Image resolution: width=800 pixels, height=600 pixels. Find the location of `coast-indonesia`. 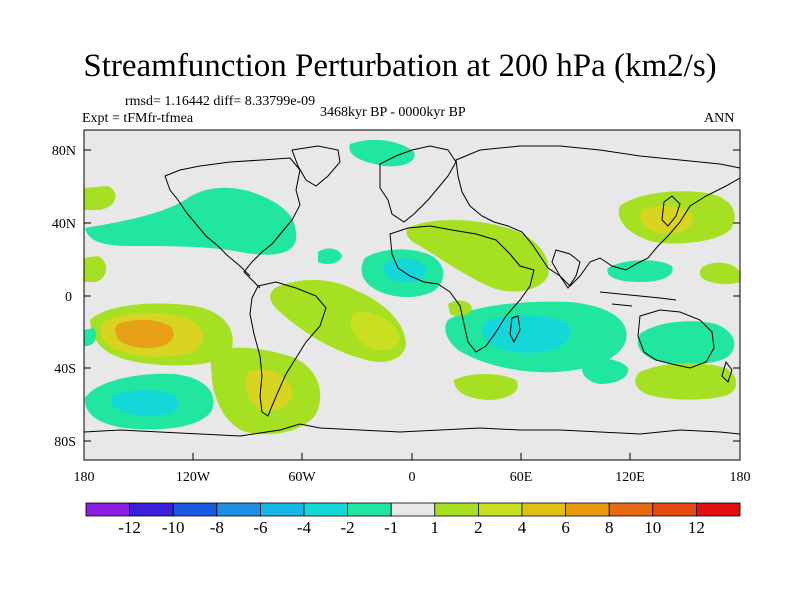

coast-indonesia is located at coordinates (638, 299).